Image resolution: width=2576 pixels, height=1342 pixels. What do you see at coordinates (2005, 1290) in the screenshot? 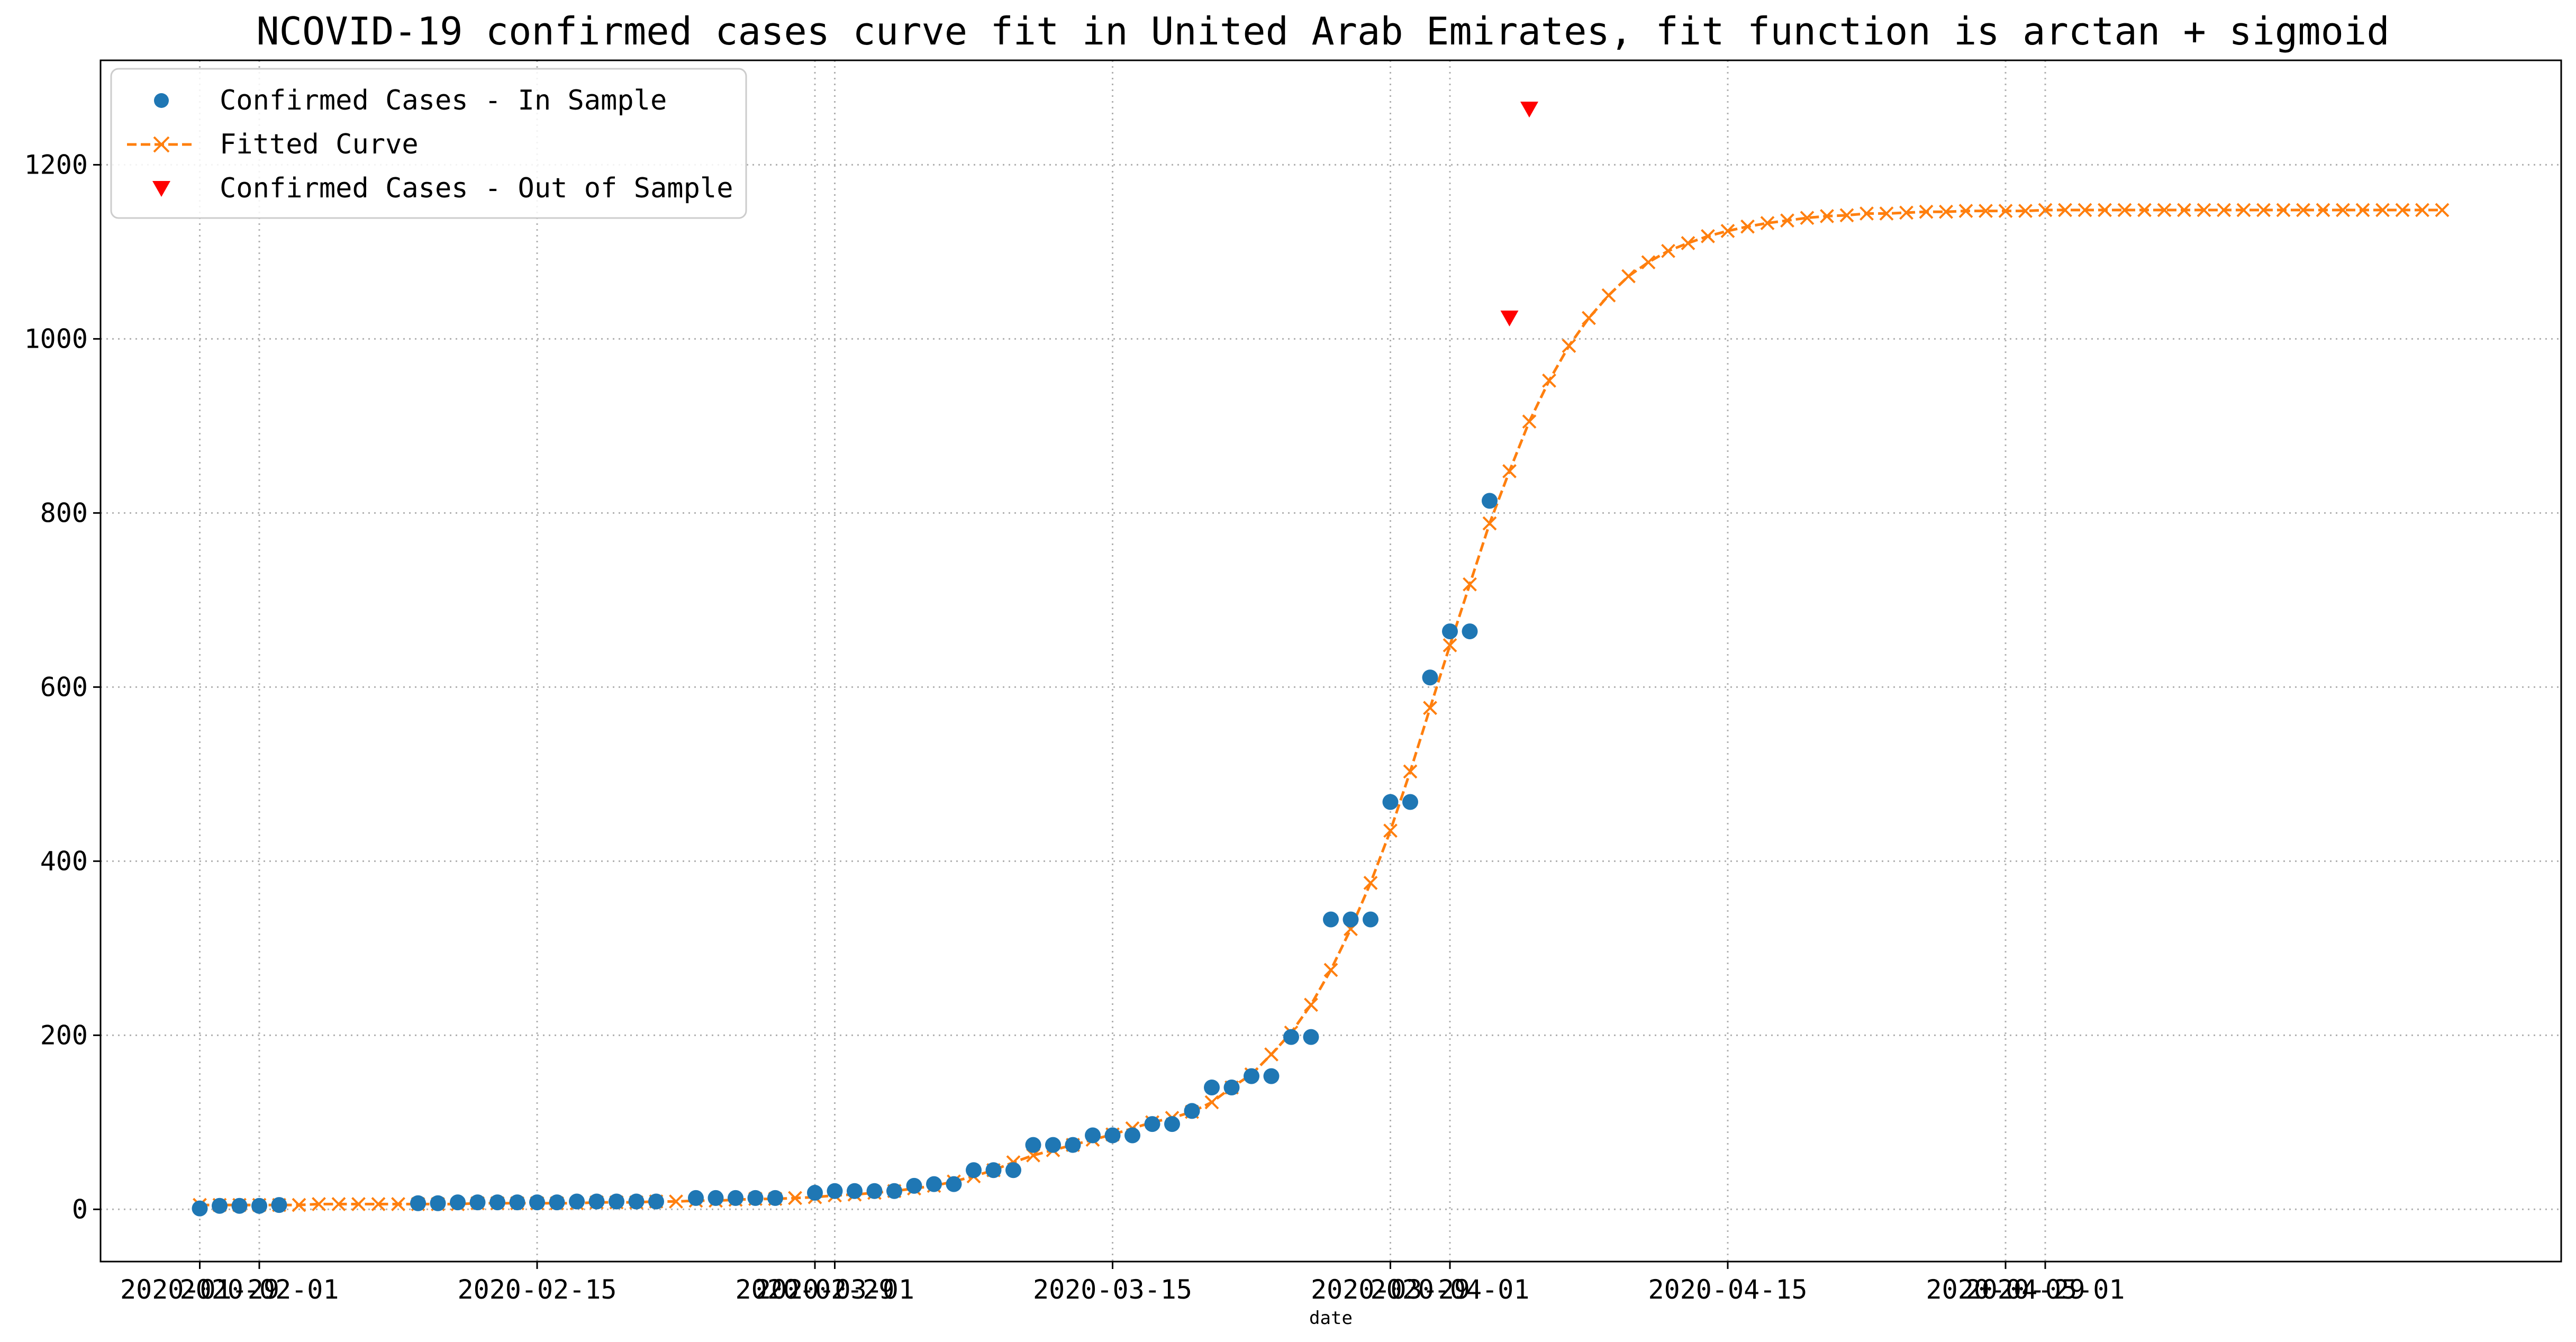
I see `x-tick-label: 2020-04-29` at bounding box center [2005, 1290].